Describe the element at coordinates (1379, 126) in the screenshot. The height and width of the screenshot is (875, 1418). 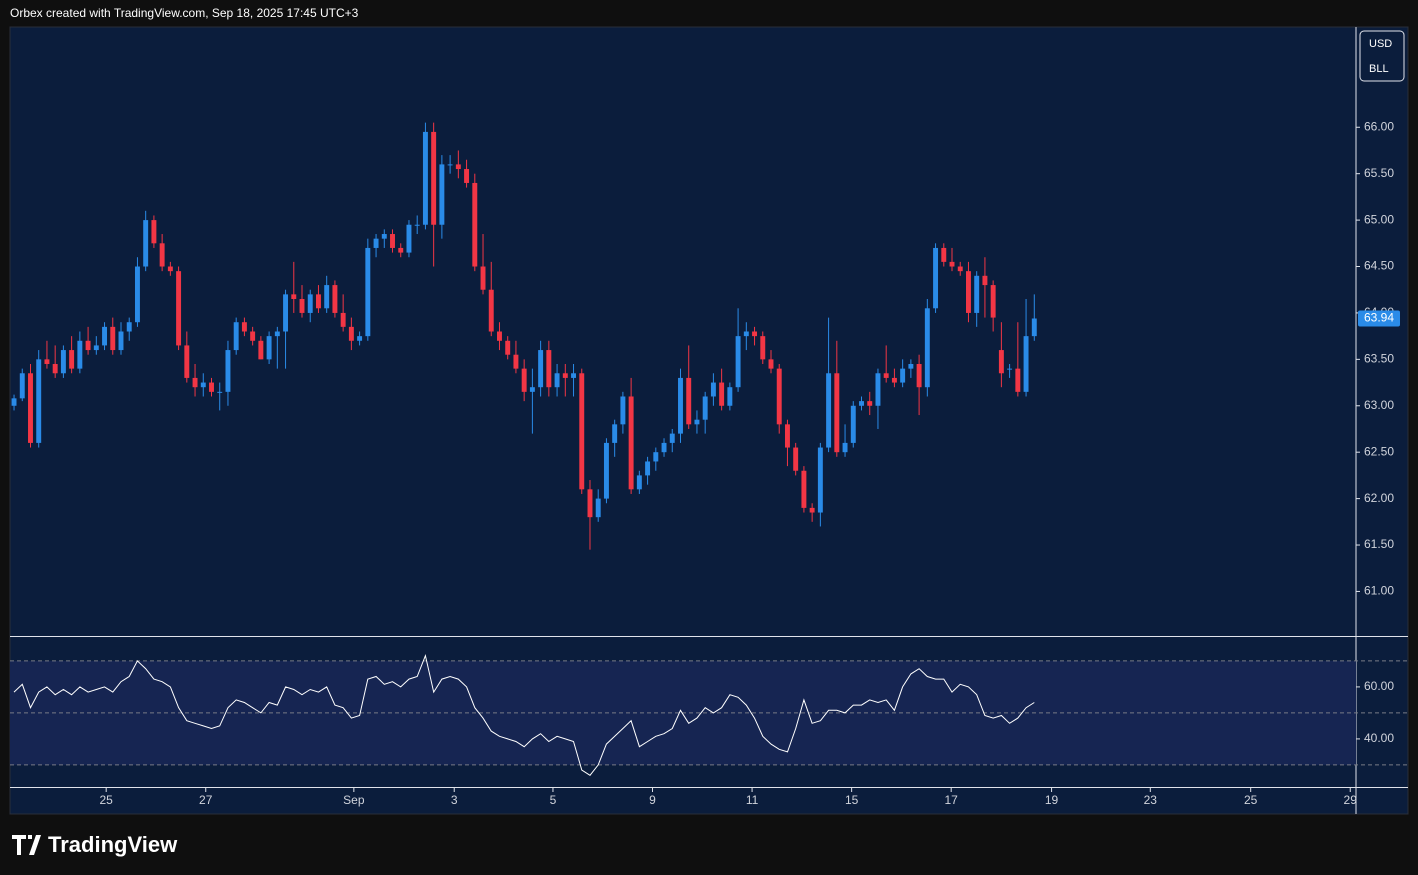
I see `y-tick-label: 66.00` at that location.